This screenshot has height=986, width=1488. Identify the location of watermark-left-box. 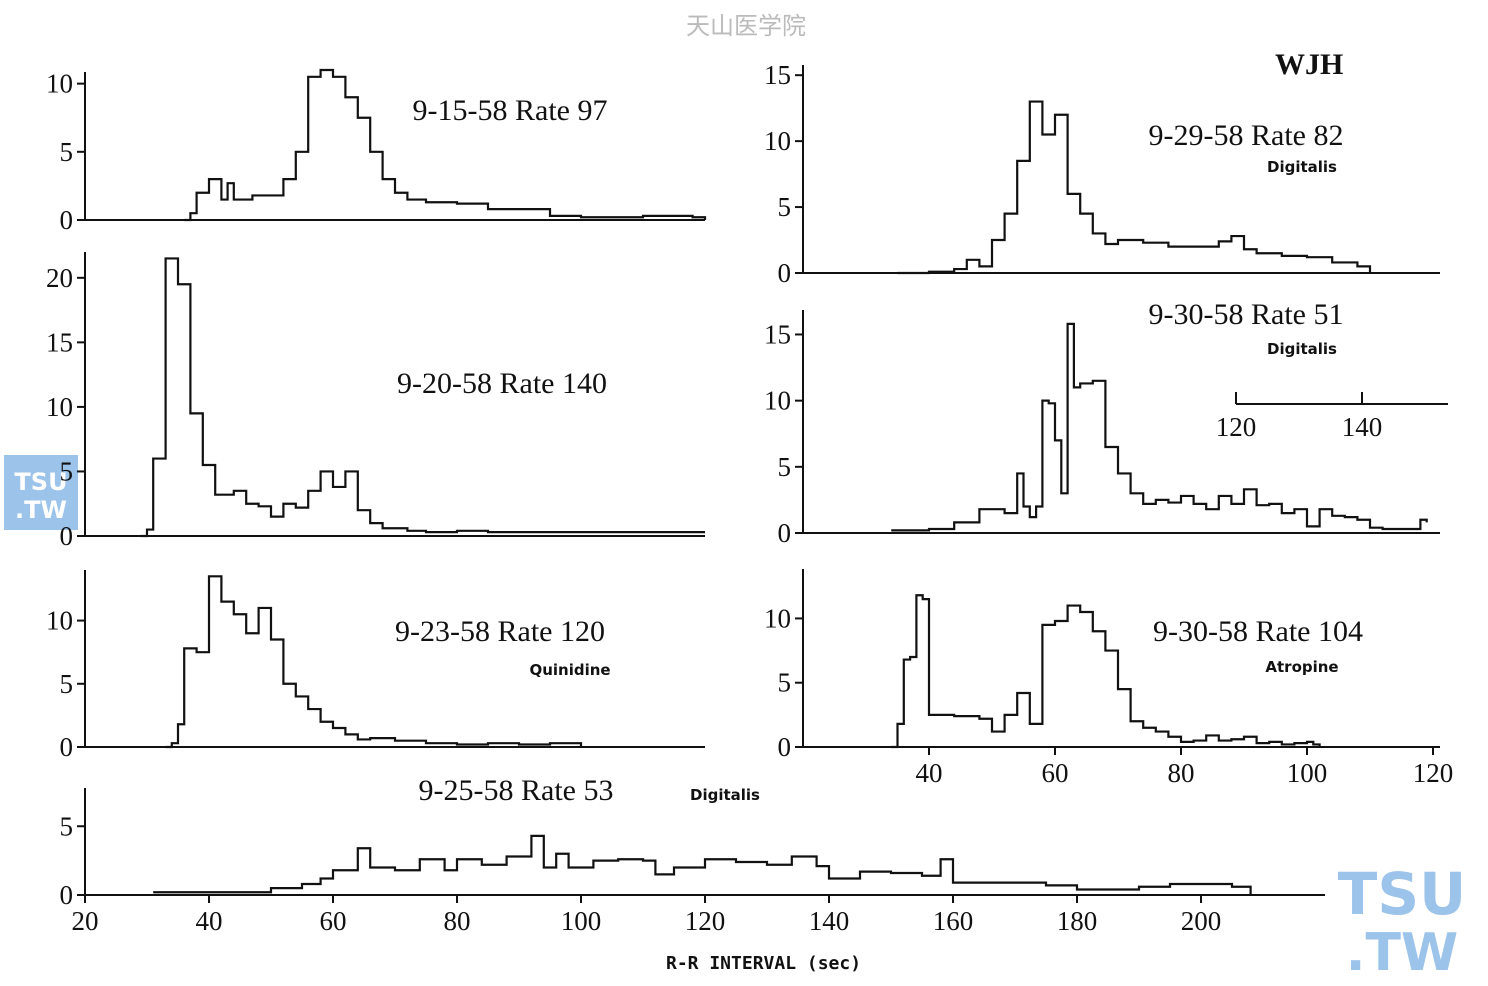
(41, 492).